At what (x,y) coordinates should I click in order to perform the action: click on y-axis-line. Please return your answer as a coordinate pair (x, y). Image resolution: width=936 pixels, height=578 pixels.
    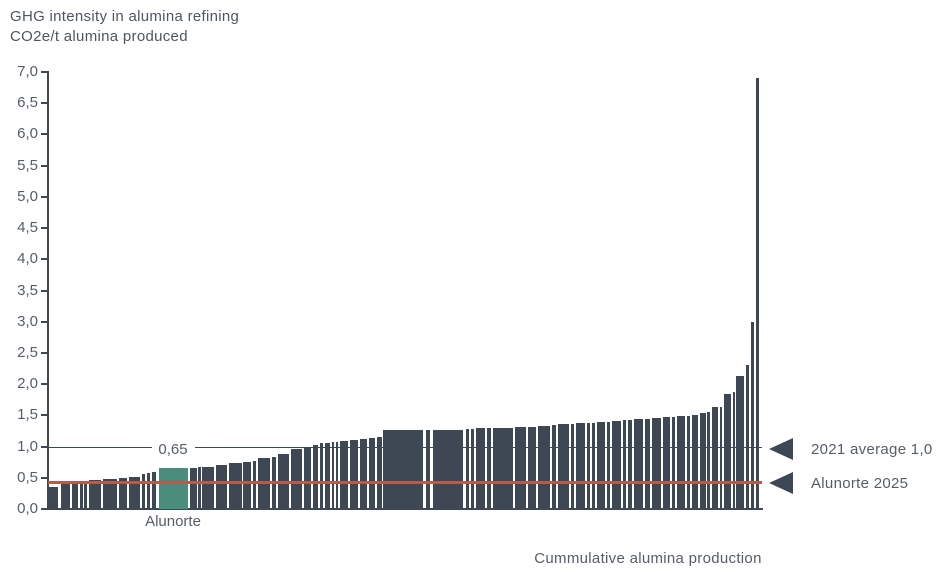
    Looking at the image, I should click on (48, 290).